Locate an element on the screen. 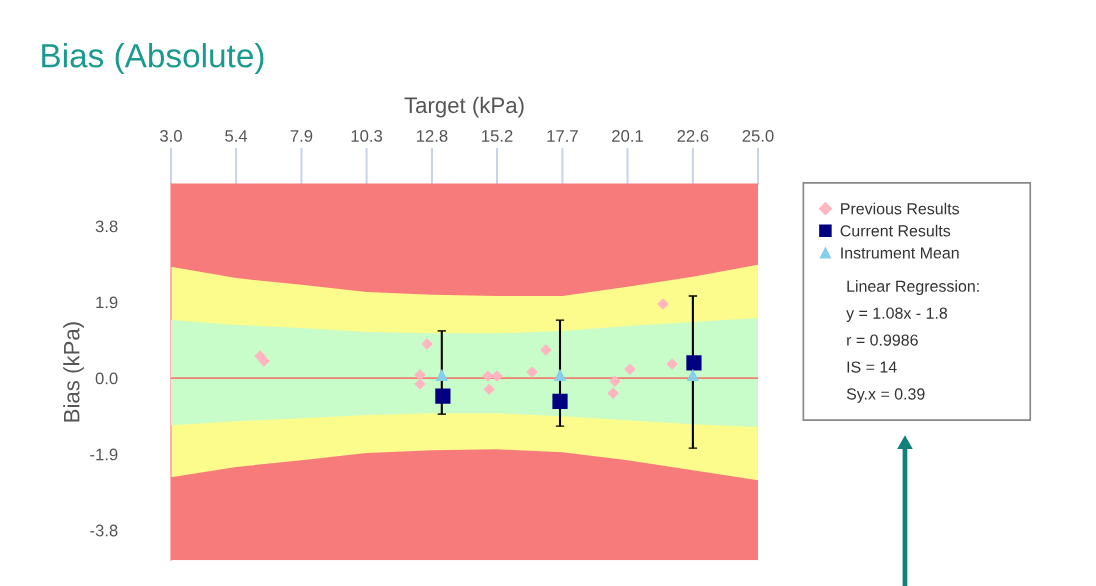 The height and width of the screenshot is (586, 1096). legend-label: Current Results is located at coordinates (895, 230).